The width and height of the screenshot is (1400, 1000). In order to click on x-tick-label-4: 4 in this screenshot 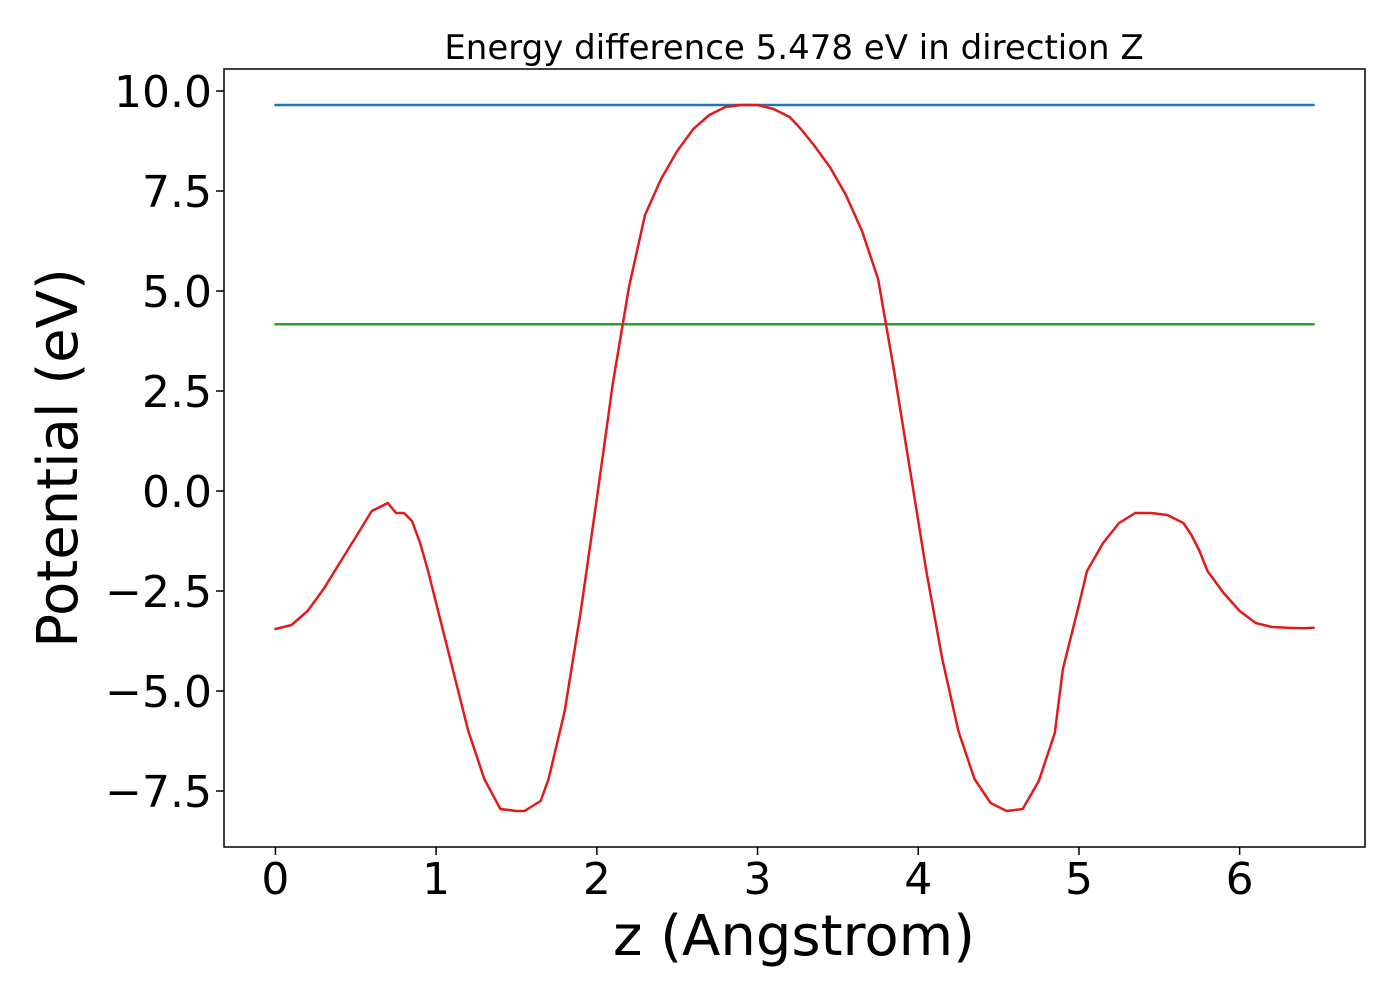, I will do `click(918, 879)`.